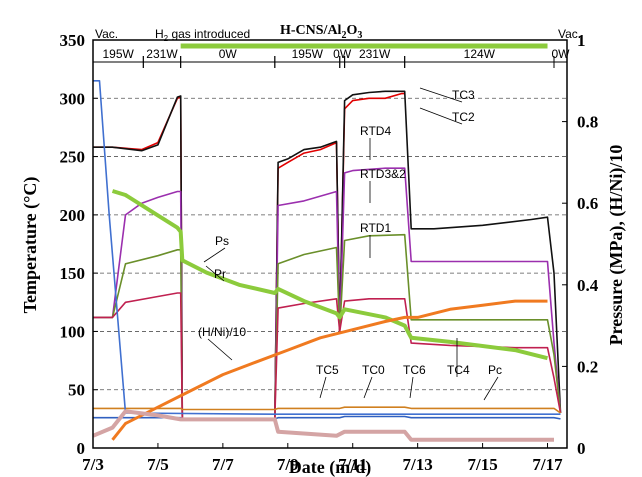 The image size is (642, 477). What do you see at coordinates (463, 95) in the screenshot?
I see `annotation-label: TC3` at bounding box center [463, 95].